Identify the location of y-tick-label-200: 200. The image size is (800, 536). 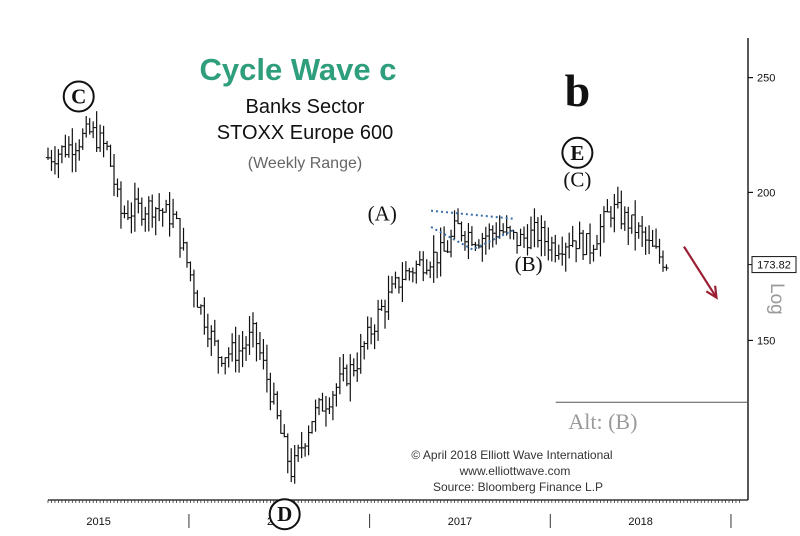
(766, 193).